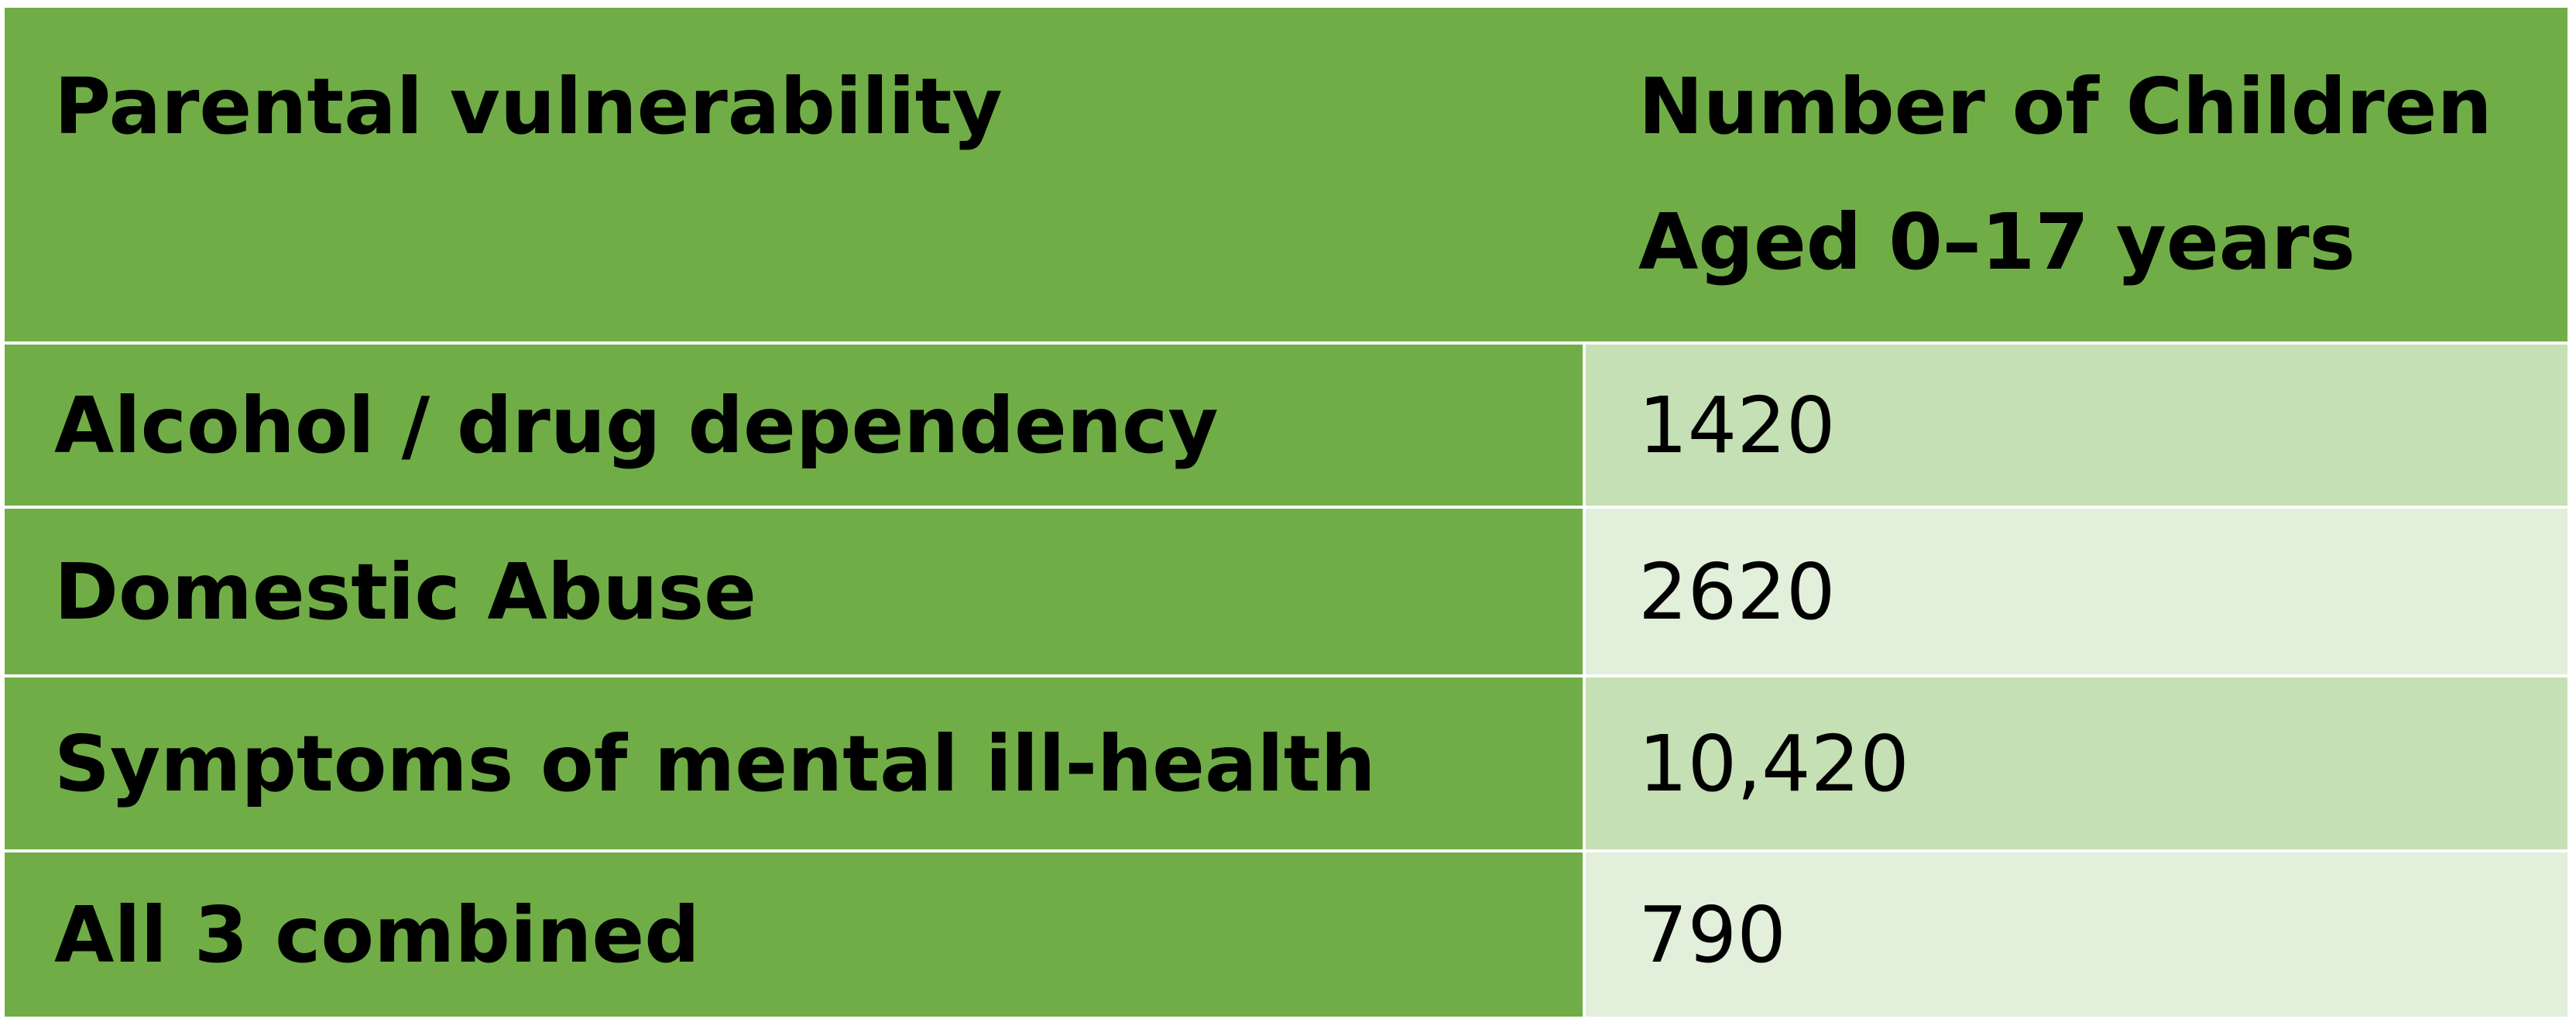 The height and width of the screenshot is (1029, 2576). What do you see at coordinates (795, 591) in the screenshot?
I see `row-label: Domestic Abuse` at bounding box center [795, 591].